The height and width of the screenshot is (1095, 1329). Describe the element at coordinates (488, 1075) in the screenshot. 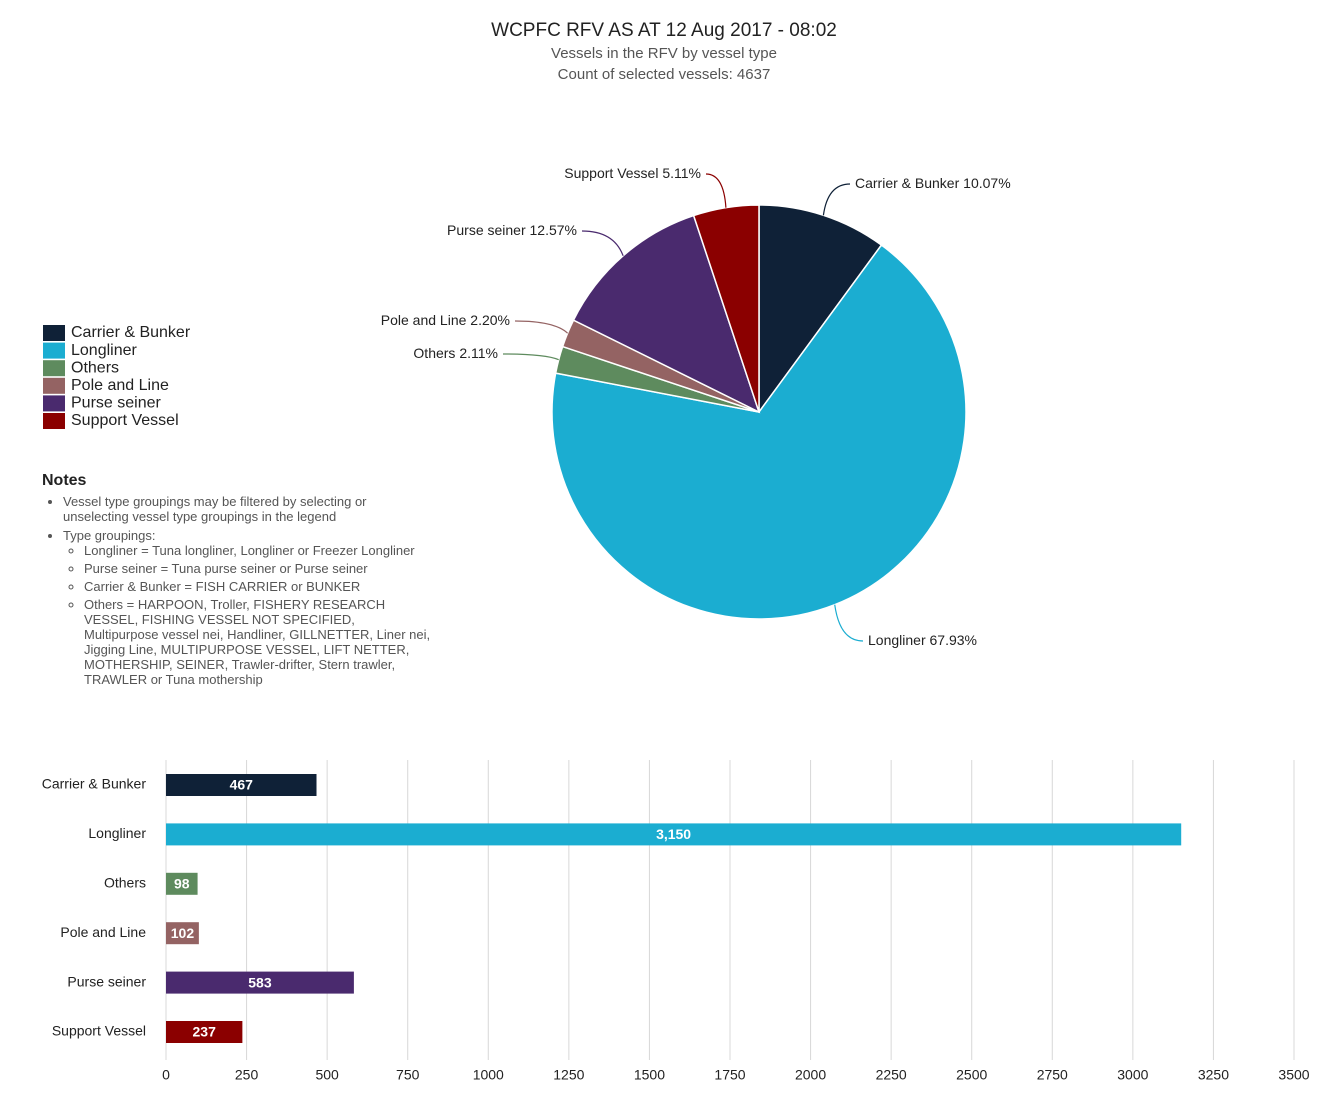

I see `x-tick-label: 1000` at that location.